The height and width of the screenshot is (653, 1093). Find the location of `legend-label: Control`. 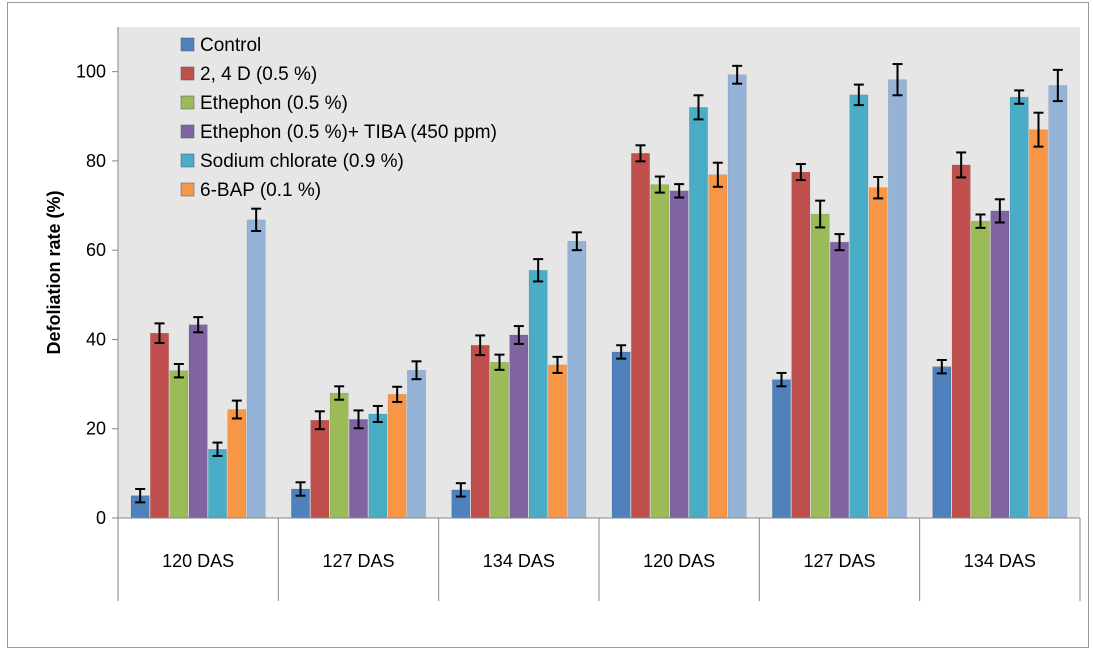

legend-label: Control is located at coordinates (230, 45).